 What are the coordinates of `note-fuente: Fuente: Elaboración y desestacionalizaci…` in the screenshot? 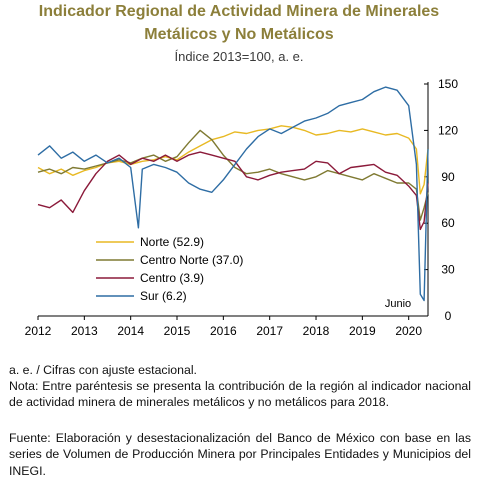 It's located at (240, 454).